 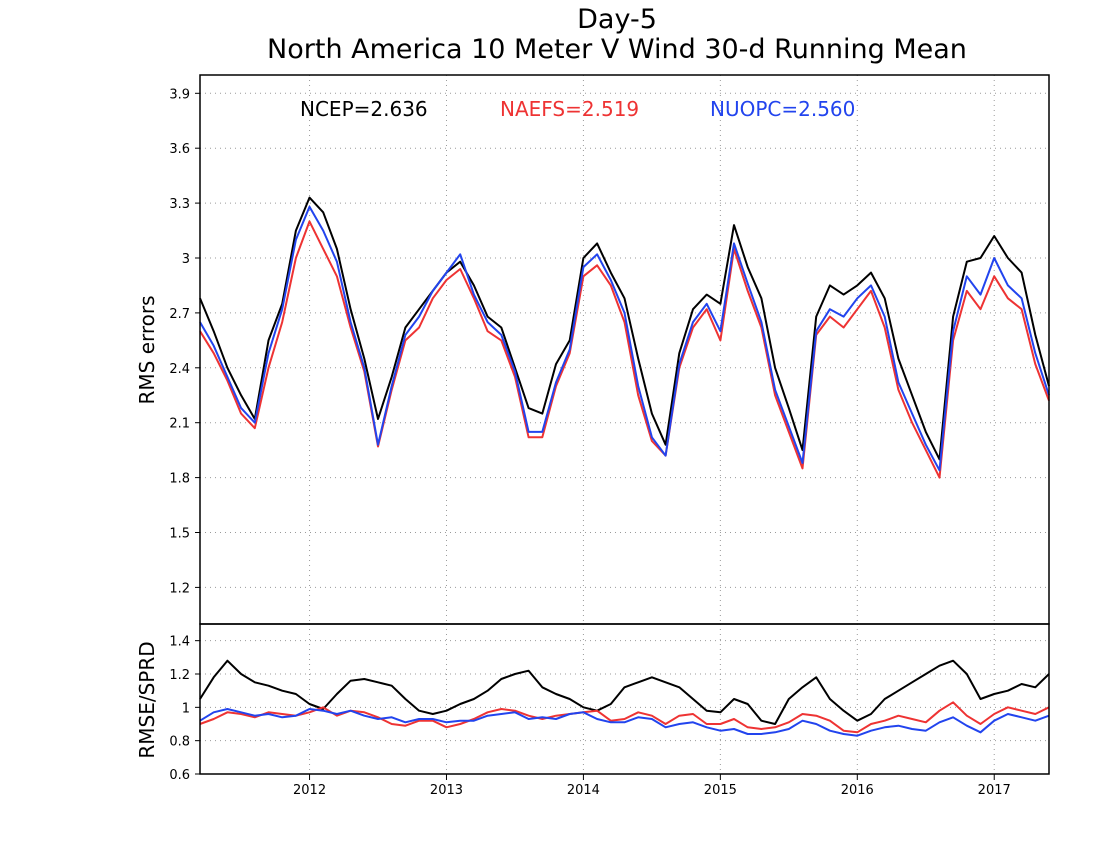 What do you see at coordinates (364, 109) in the screenshot?
I see `stat-ncep: NCEP=2.636` at bounding box center [364, 109].